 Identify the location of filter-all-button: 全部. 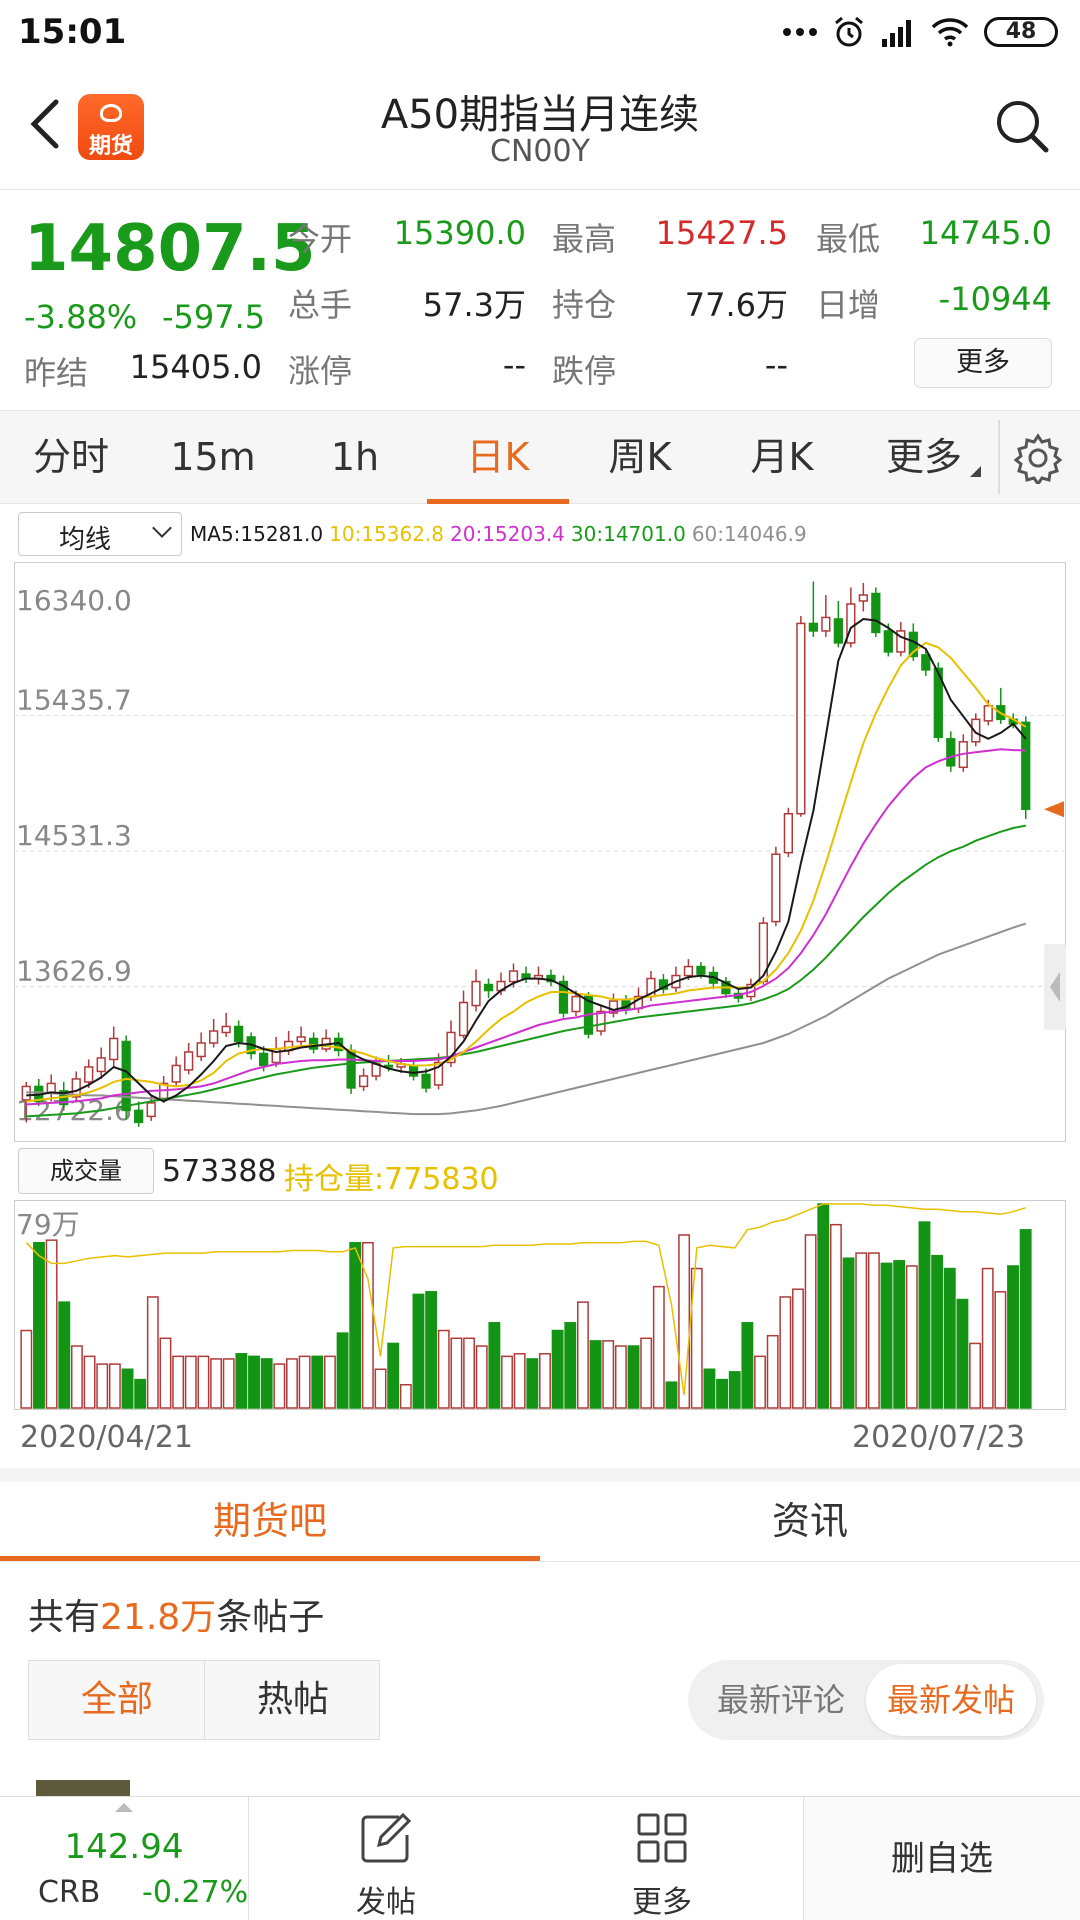
(116, 1699).